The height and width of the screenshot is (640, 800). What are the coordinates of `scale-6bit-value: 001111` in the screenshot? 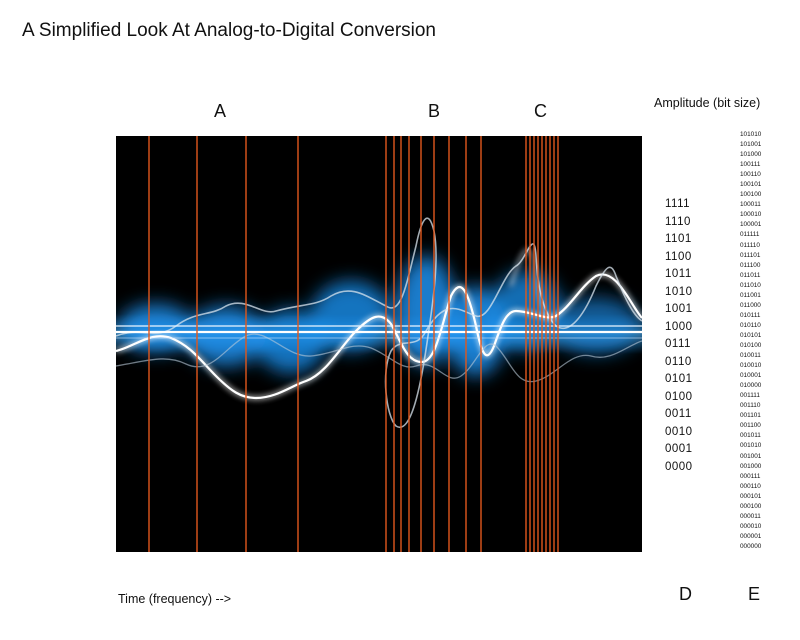 It's located at (750, 396).